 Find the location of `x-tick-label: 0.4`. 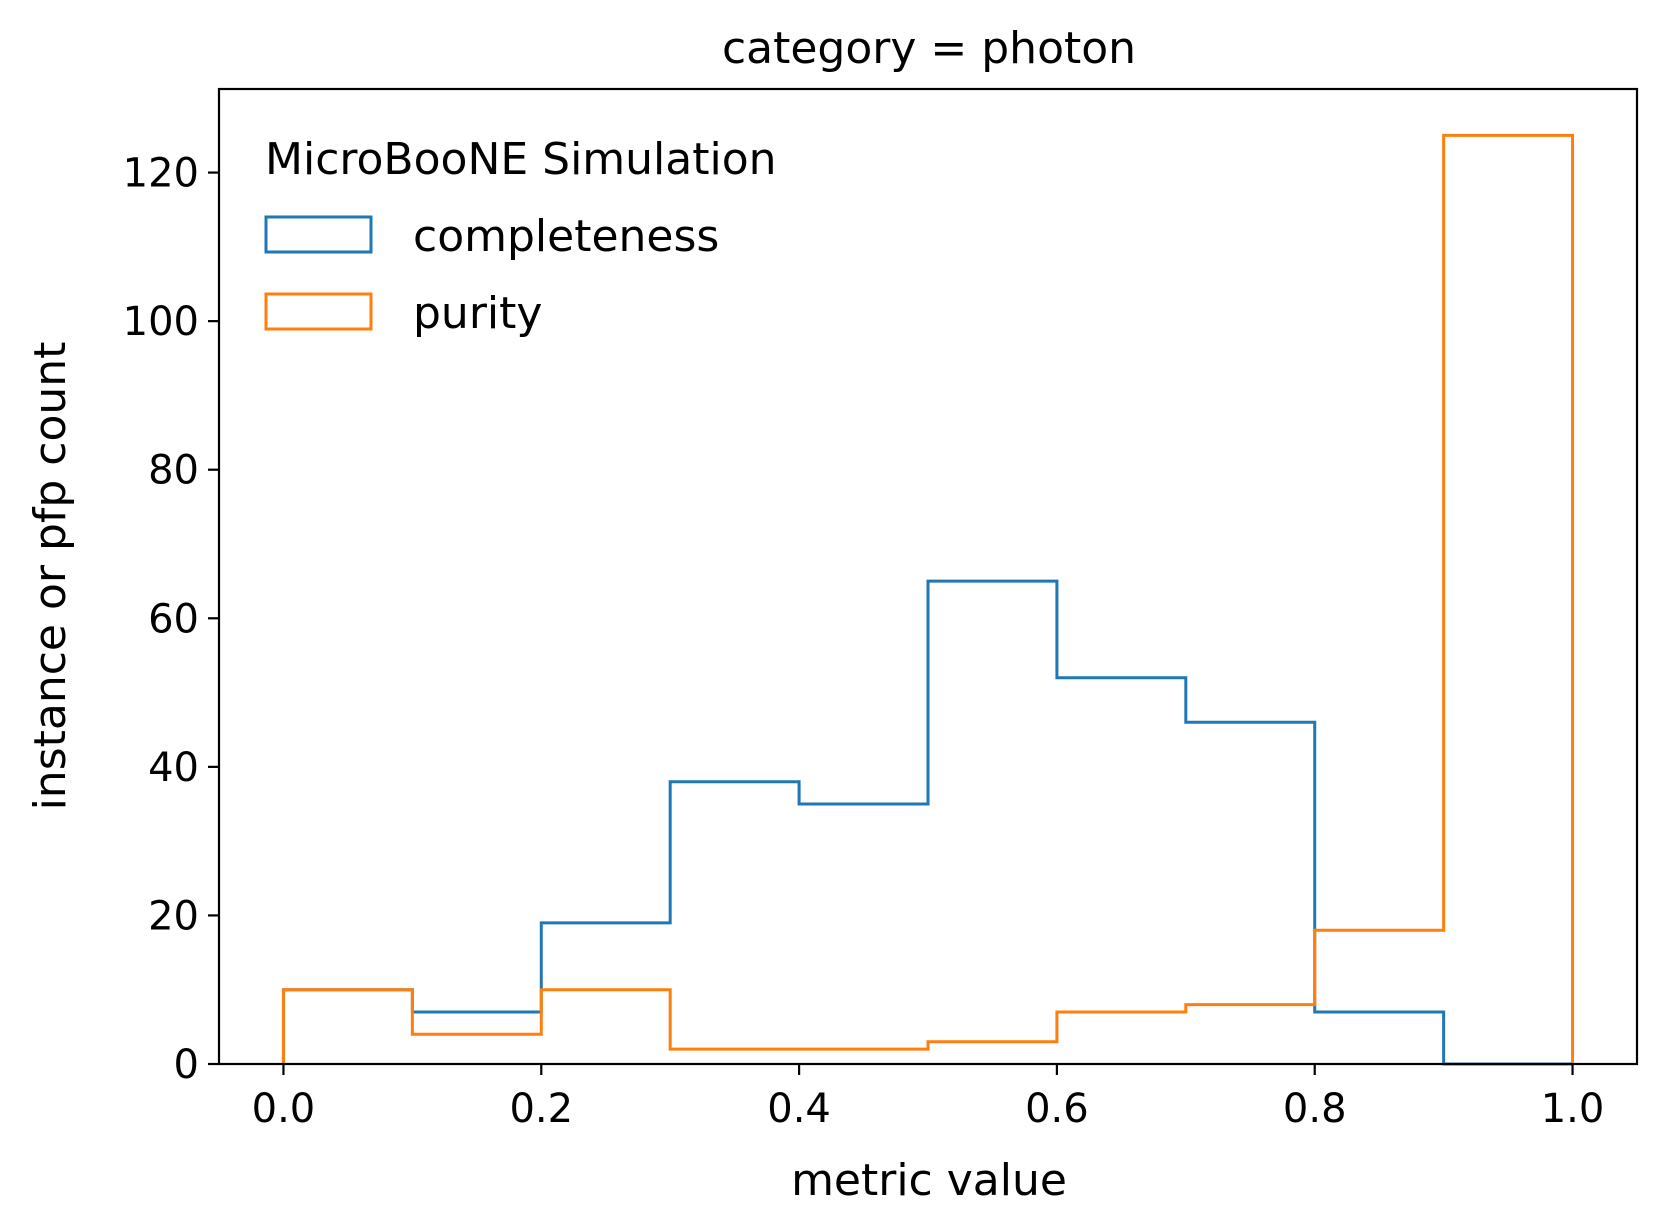

x-tick-label: 0.4 is located at coordinates (799, 1109).